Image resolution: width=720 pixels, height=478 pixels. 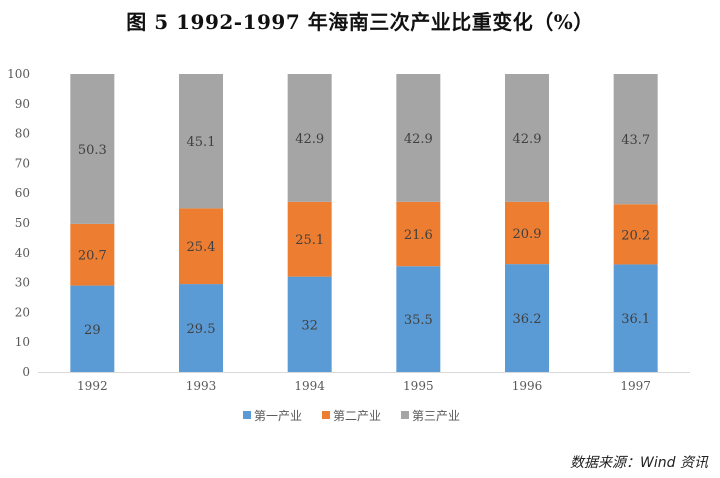 I want to click on source-note: 数据来源：Wind 资讯, so click(x=639, y=463).